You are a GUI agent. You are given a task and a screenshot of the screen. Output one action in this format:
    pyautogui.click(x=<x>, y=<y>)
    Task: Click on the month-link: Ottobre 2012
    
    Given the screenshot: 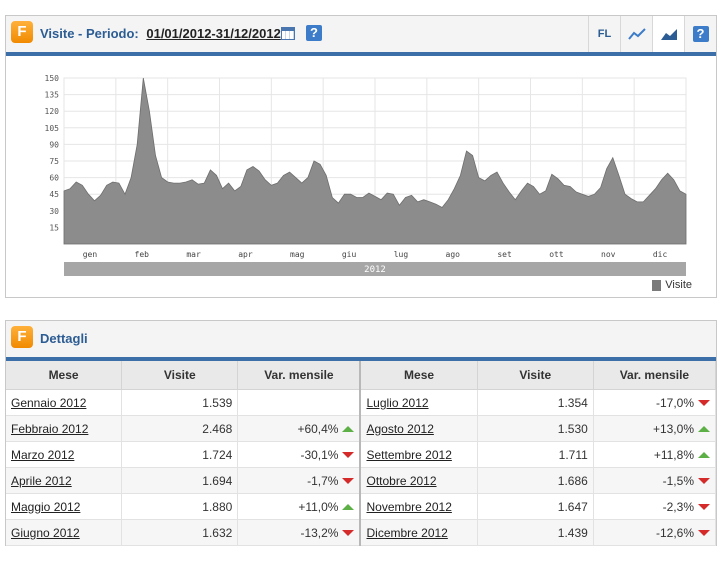 What is the action you would take?
    pyautogui.click(x=419, y=480)
    